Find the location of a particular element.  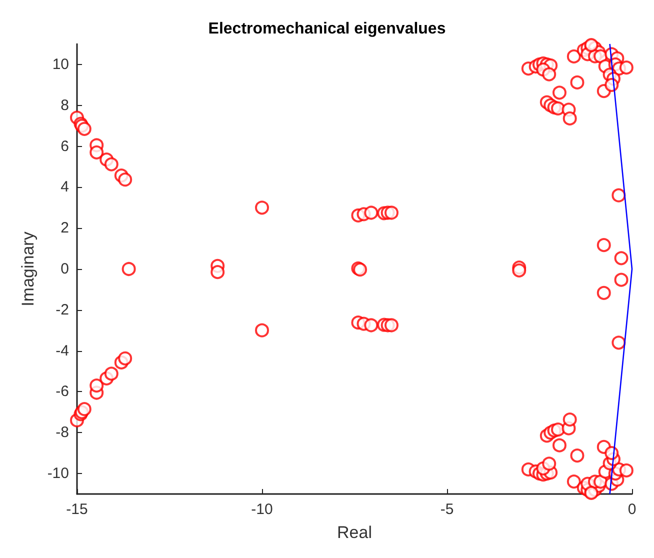

x-tick-label: 0 is located at coordinates (632, 509).